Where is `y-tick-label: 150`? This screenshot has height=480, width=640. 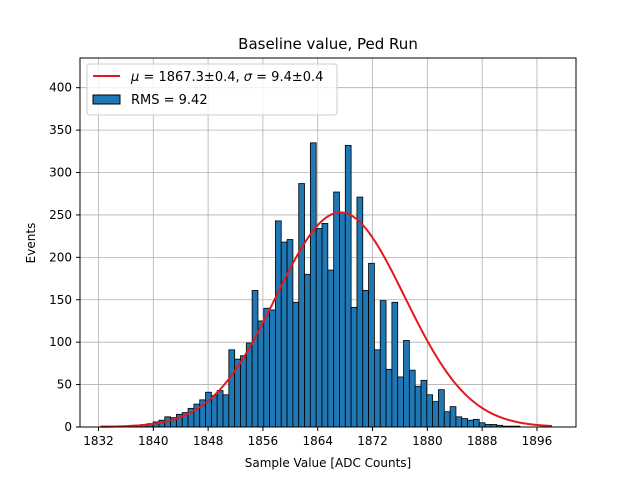 y-tick-label: 150 is located at coordinates (60, 300).